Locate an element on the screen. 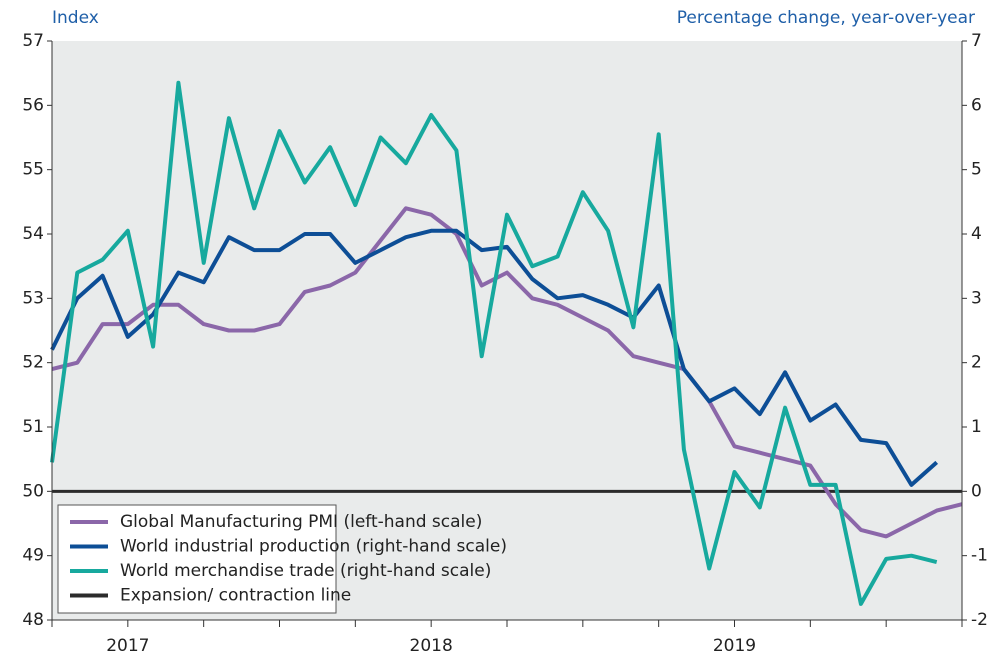  y-tick-label: 49 is located at coordinates (33, 556).